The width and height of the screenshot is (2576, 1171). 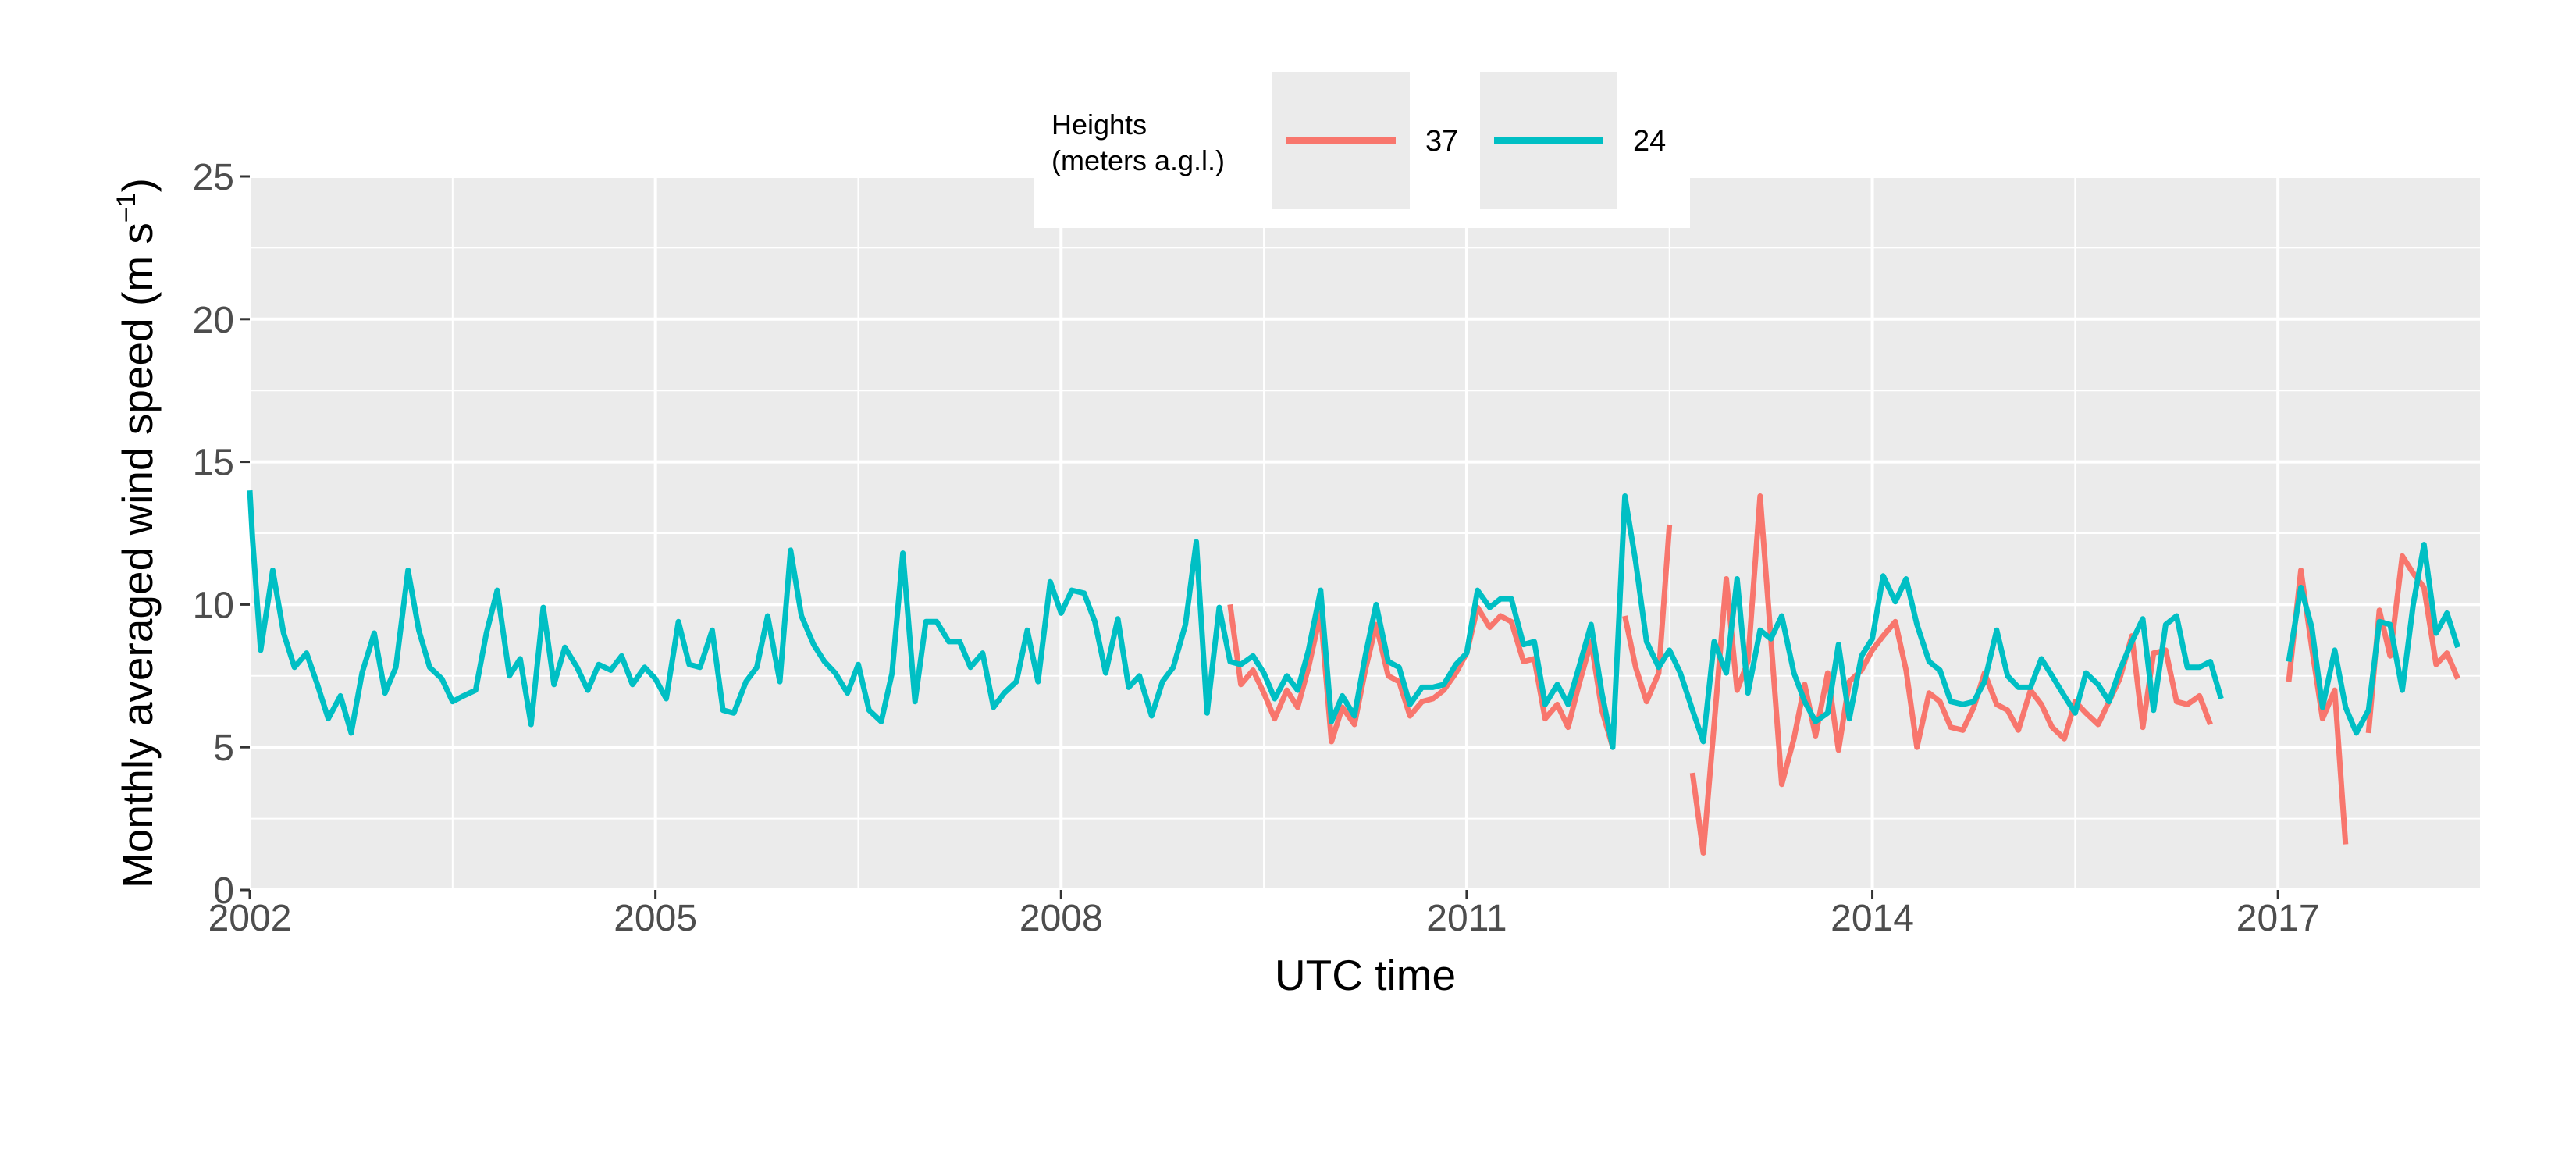 I want to click on x-tick-label: 2002, so click(x=250, y=918).